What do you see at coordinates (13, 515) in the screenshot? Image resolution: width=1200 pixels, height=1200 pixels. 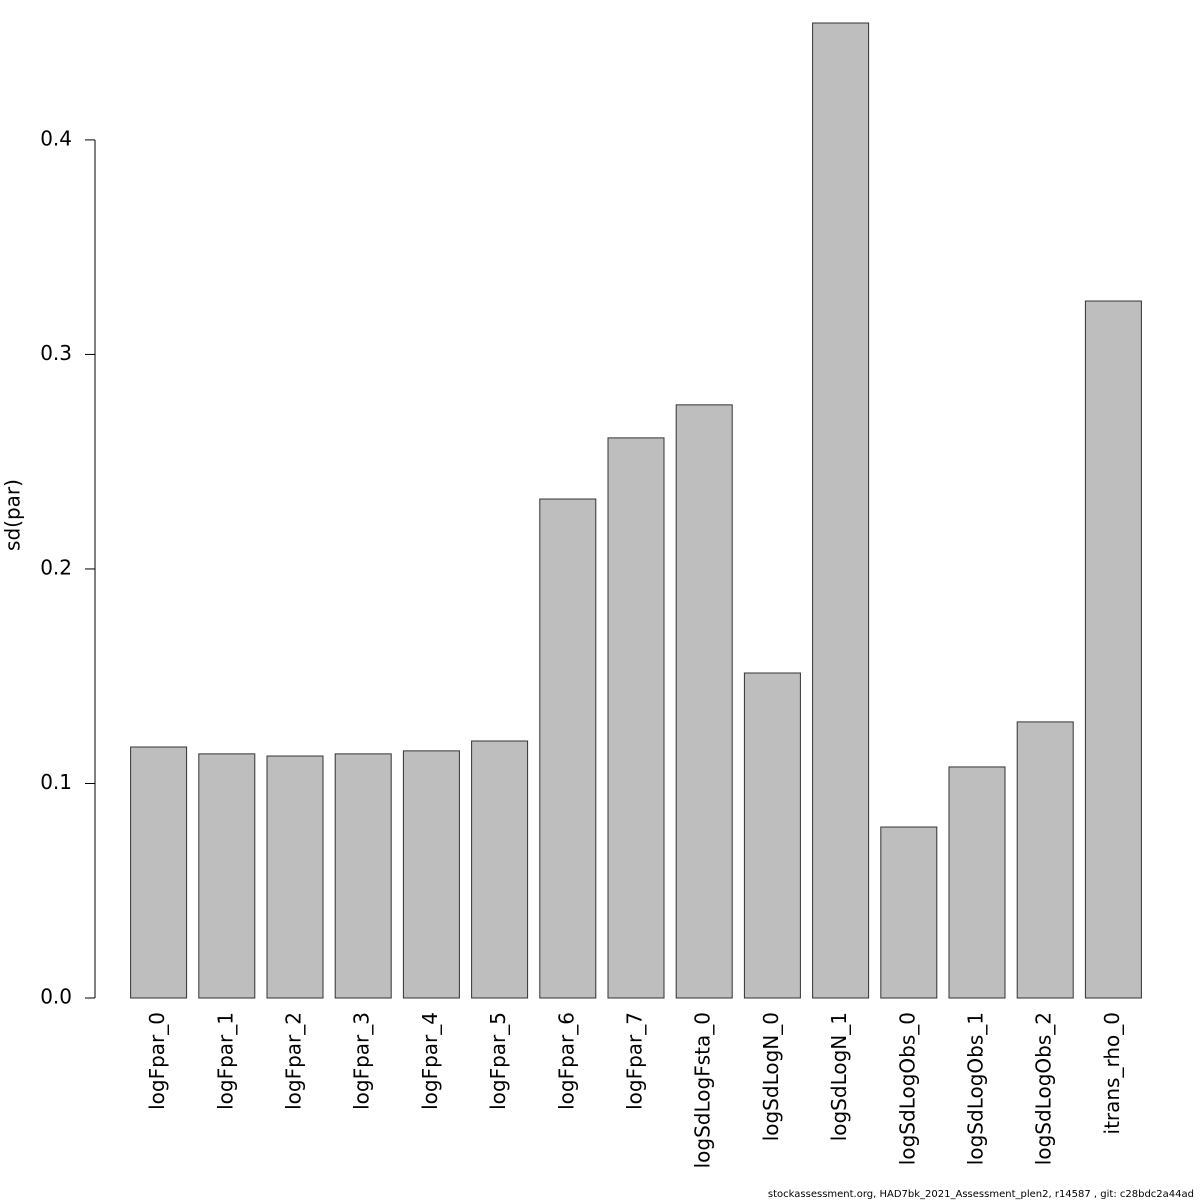 I see `y-axis-label: sd(par)` at bounding box center [13, 515].